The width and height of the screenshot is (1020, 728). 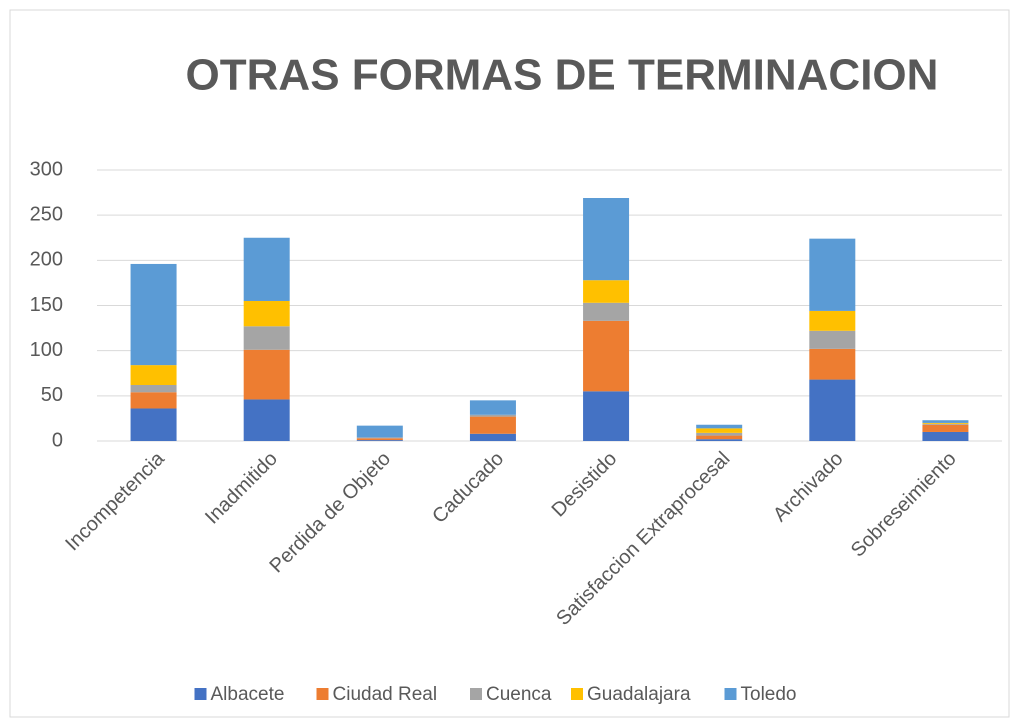 What do you see at coordinates (519, 694) in the screenshot?
I see `legend-label: Cuenca` at bounding box center [519, 694].